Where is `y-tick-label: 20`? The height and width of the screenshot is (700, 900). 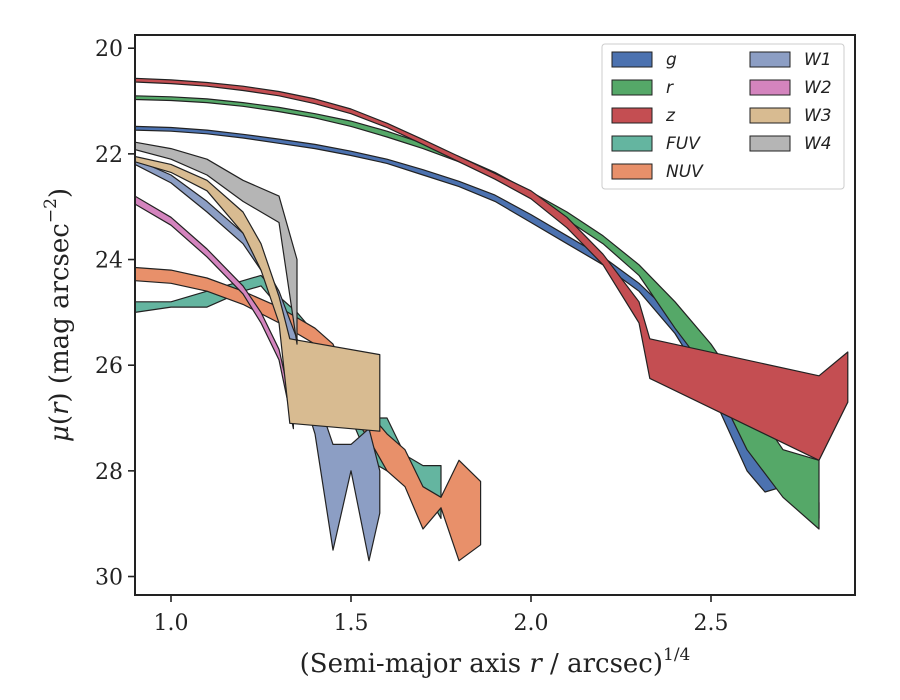 y-tick-label: 20 is located at coordinates (109, 49).